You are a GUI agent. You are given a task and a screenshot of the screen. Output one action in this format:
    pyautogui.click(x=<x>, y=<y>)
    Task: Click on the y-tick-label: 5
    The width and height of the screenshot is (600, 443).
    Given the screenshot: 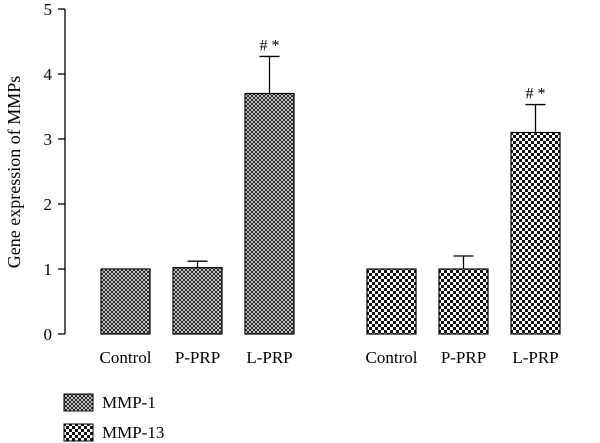 What is the action you would take?
    pyautogui.click(x=48, y=9)
    